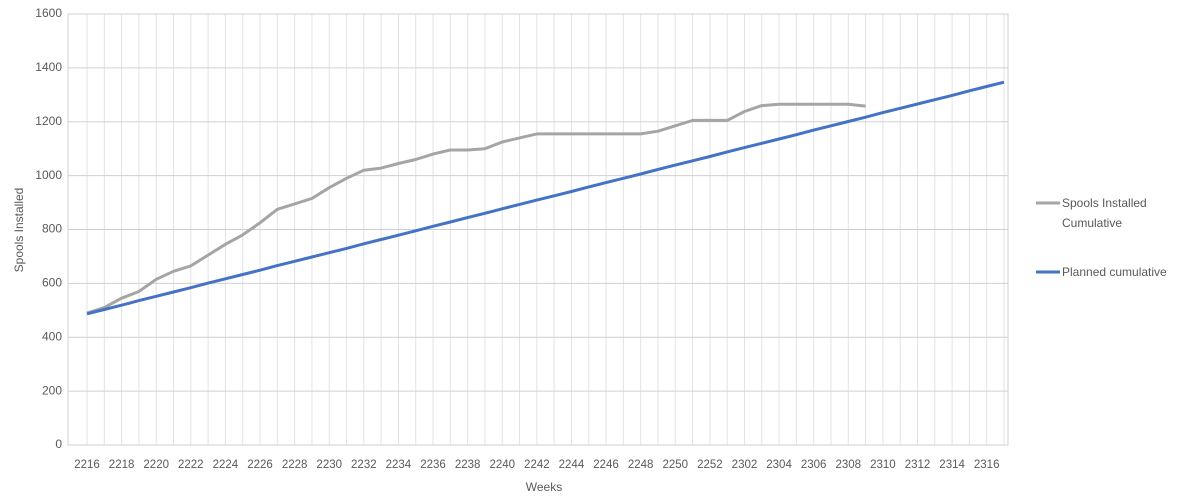 This screenshot has width=1191, height=496. I want to click on y-tick-label: 400, so click(52, 336).